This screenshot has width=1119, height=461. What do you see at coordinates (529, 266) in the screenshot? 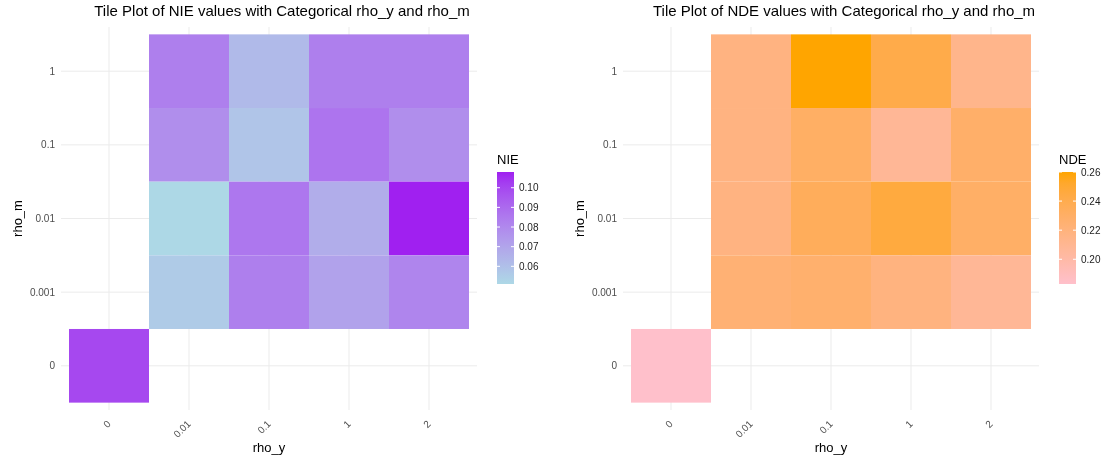
I see `color-bar-label: 0.06` at bounding box center [529, 266].